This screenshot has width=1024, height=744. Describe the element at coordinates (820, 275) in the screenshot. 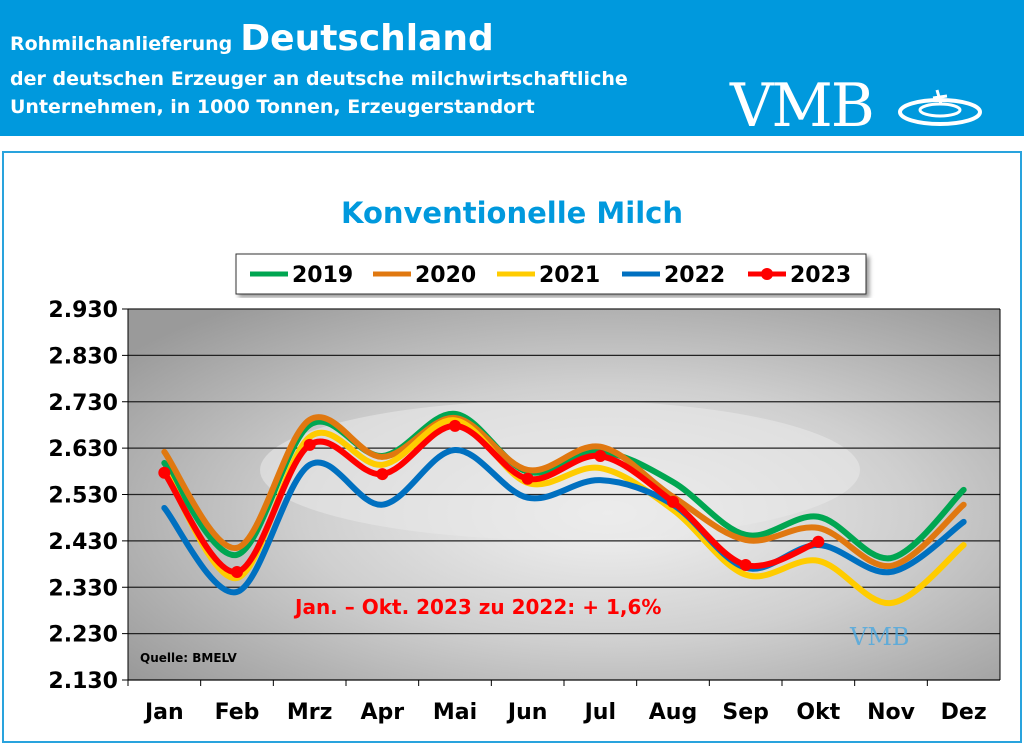

I see `legend-label-2023: 2023` at that location.